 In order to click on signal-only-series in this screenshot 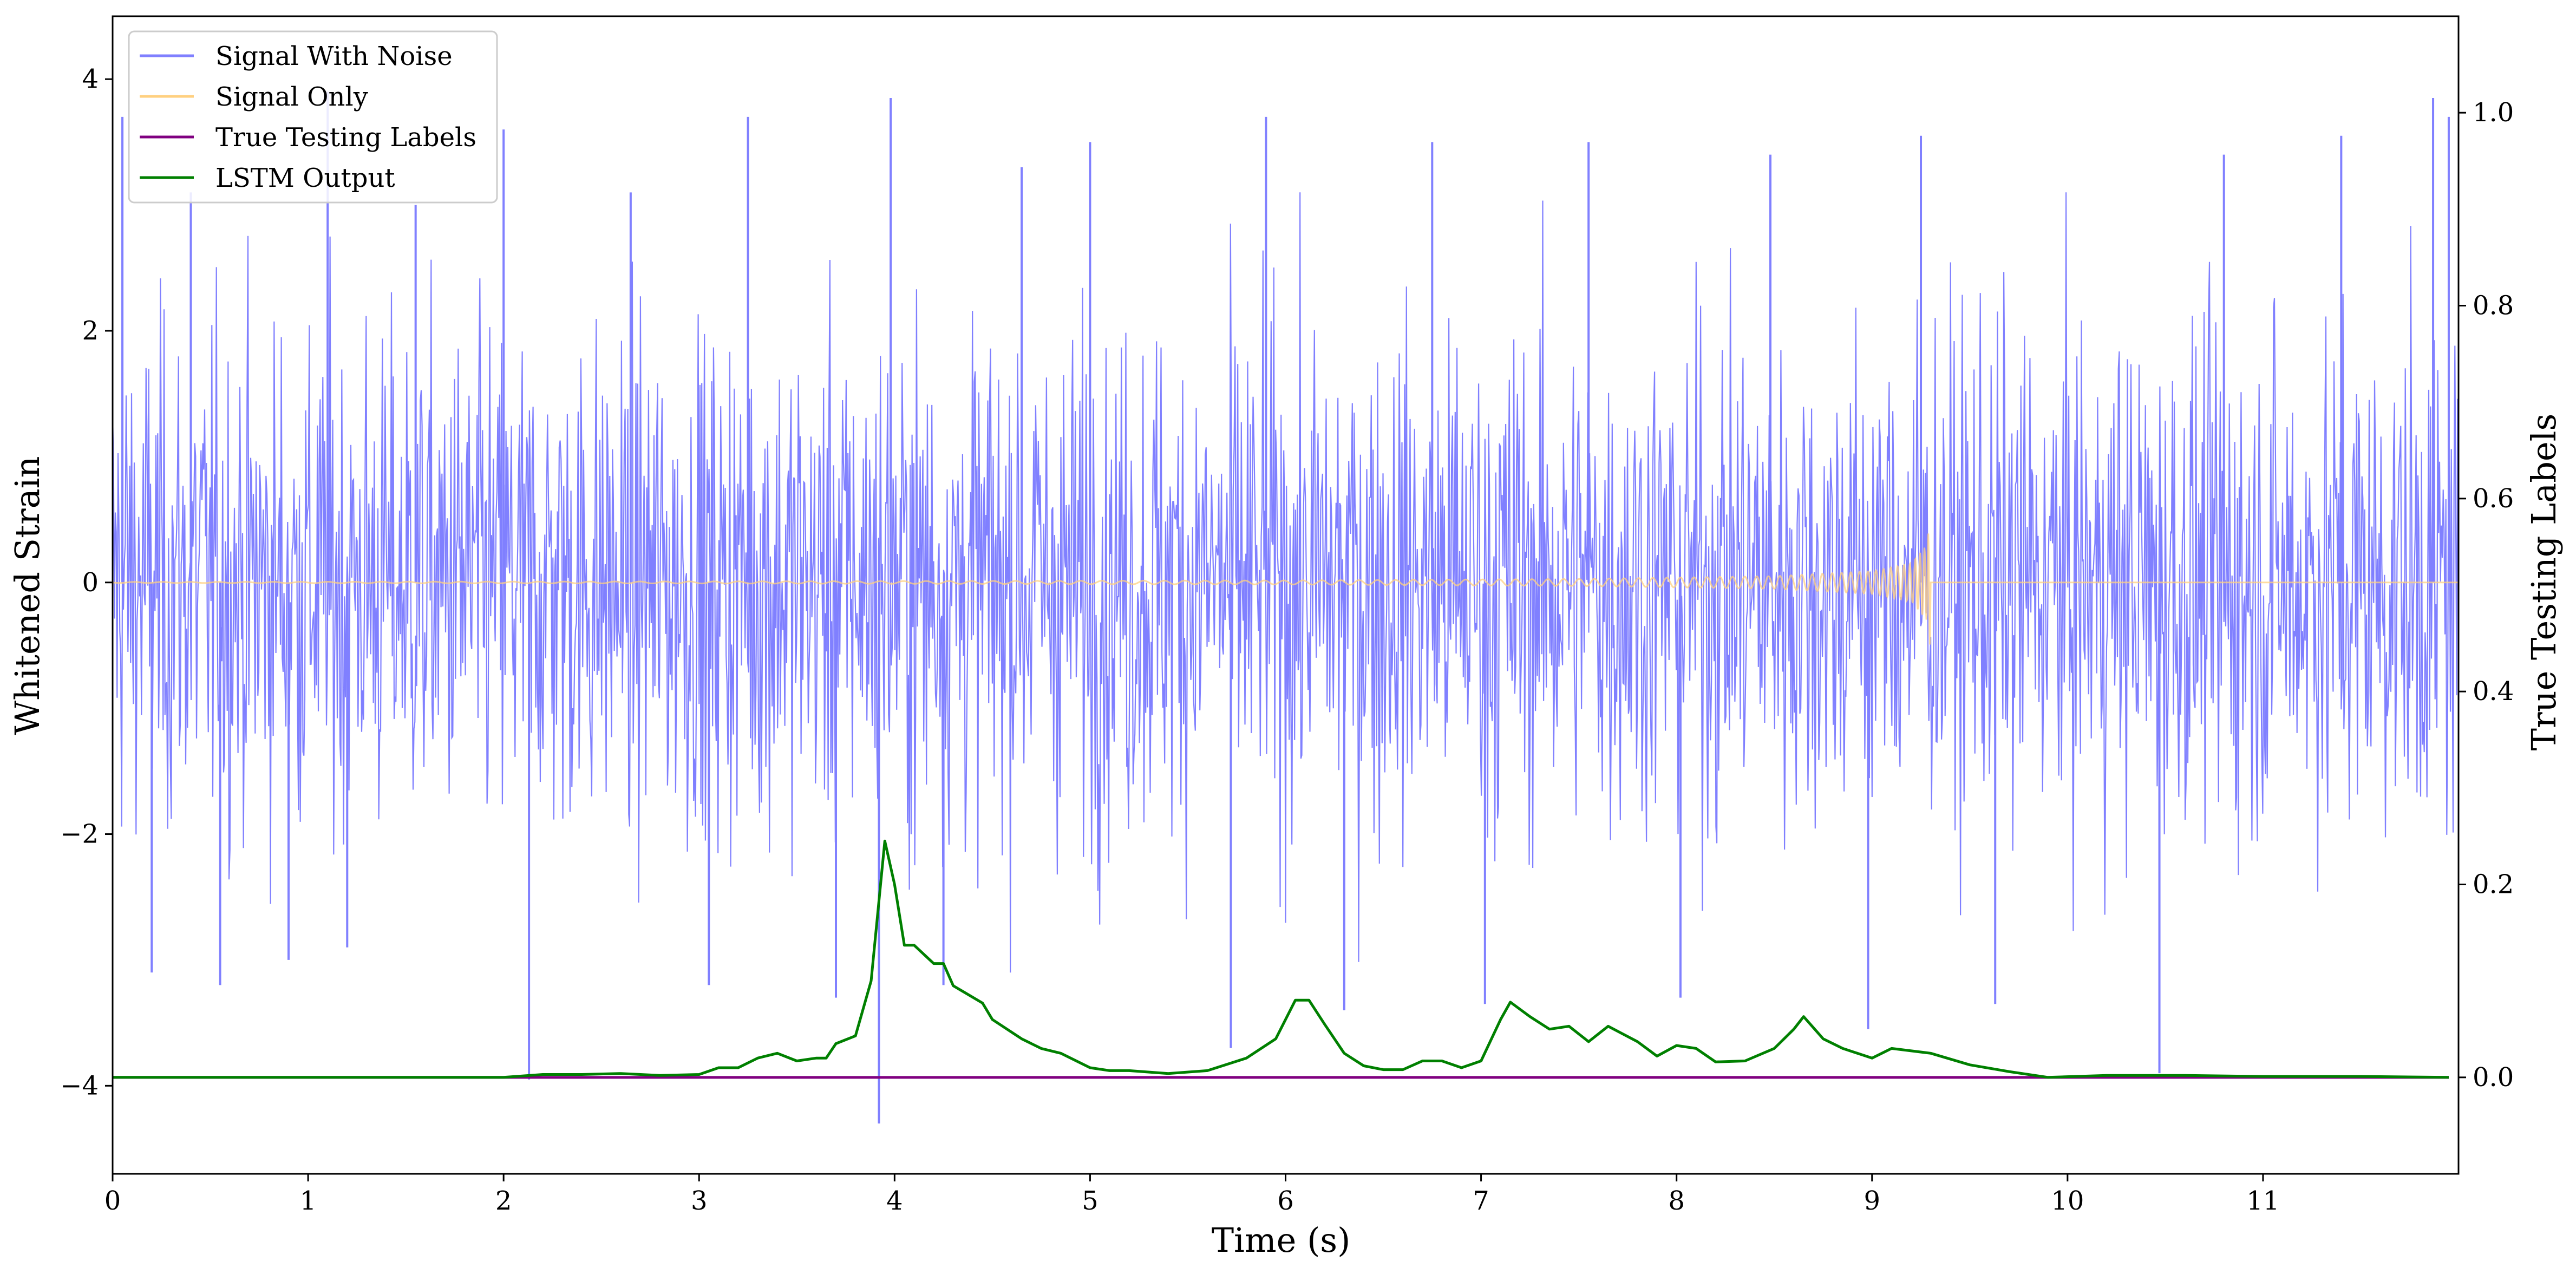, I will do `click(1286, 589)`.